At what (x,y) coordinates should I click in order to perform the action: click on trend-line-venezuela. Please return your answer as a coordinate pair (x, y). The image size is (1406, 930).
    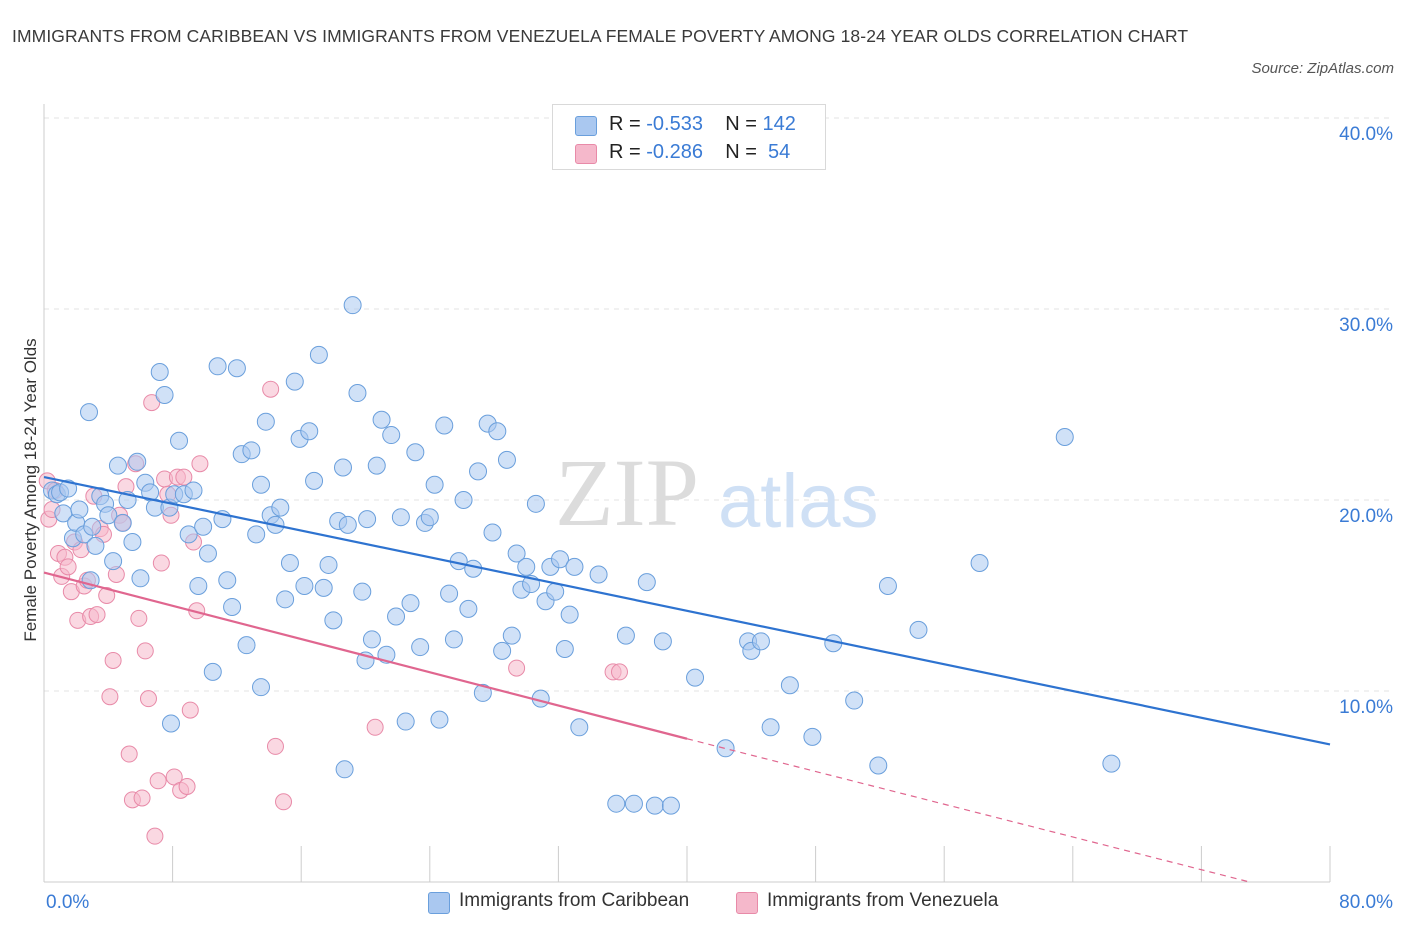
    Looking at the image, I should click on (365, 655).